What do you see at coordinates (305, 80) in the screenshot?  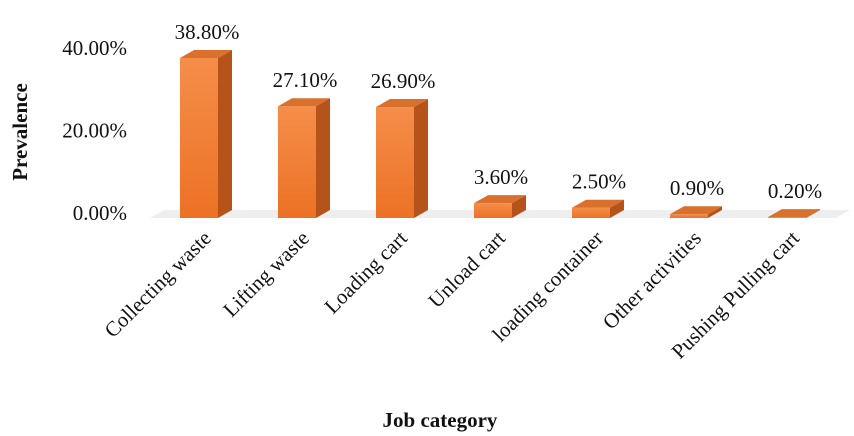 I see `data-label: 27.10%` at bounding box center [305, 80].